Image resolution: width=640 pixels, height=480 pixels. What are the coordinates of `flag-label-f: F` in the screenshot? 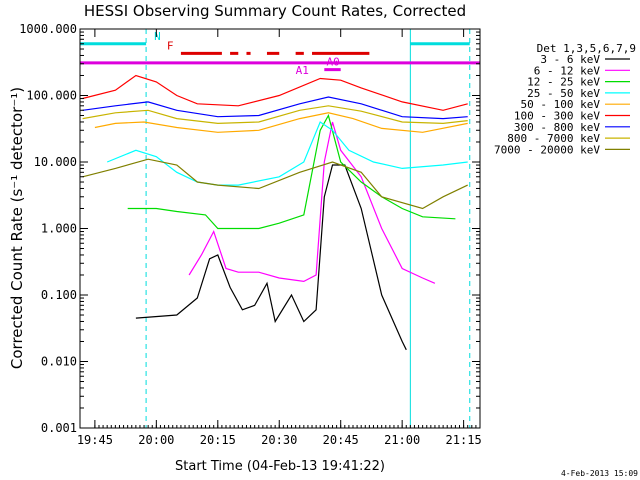 It's located at (170, 45).